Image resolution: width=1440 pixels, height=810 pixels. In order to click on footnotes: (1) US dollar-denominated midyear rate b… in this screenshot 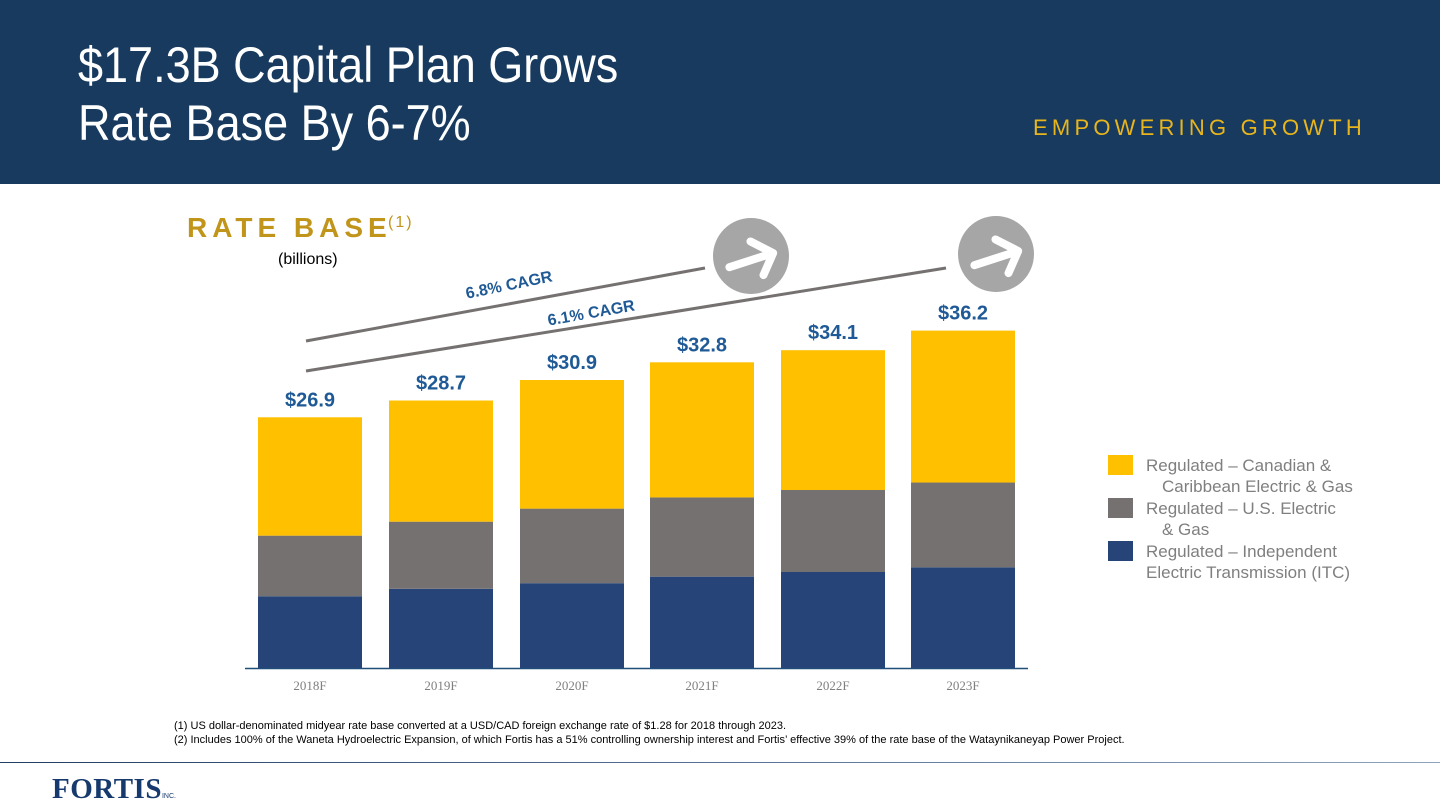, I will do `click(649, 733)`.